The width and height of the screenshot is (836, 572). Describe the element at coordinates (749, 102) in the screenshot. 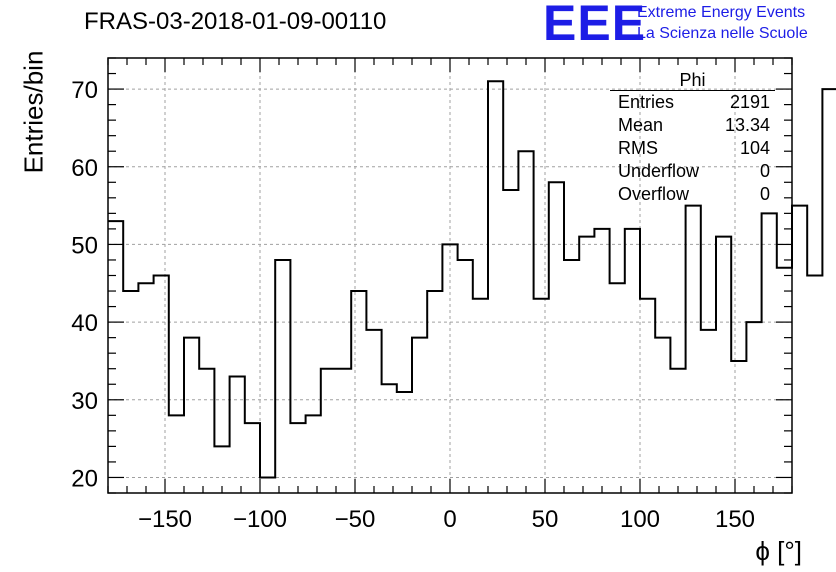

I see `stat-value: 2191` at that location.